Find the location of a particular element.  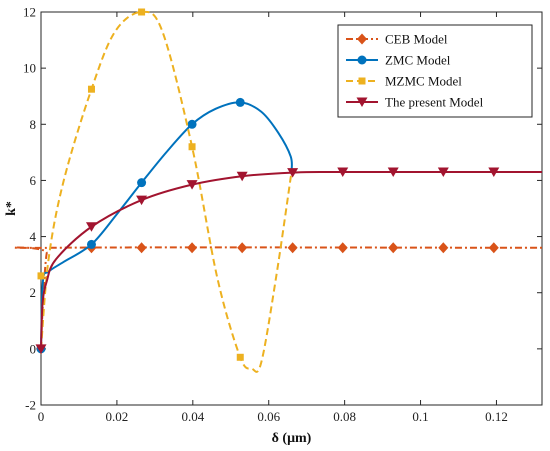

legend-marker-zmc-model is located at coordinates (362, 60).